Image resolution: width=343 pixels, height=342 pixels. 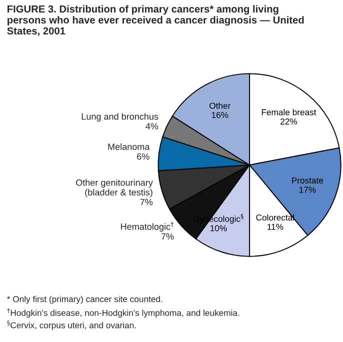 What do you see at coordinates (84, 300) in the screenshot?
I see `text: * Only first (primary) cancer site counted.` at bounding box center [84, 300].